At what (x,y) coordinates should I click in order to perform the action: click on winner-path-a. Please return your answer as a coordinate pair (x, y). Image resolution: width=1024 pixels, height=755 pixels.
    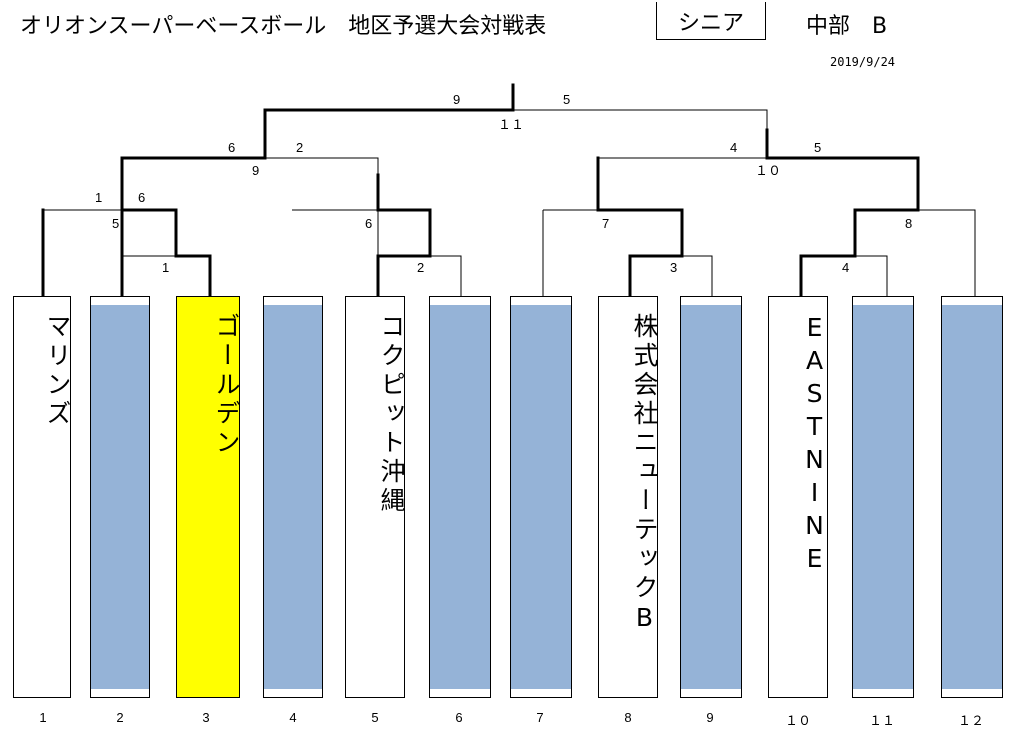
    Looking at the image, I should click on (193, 227).